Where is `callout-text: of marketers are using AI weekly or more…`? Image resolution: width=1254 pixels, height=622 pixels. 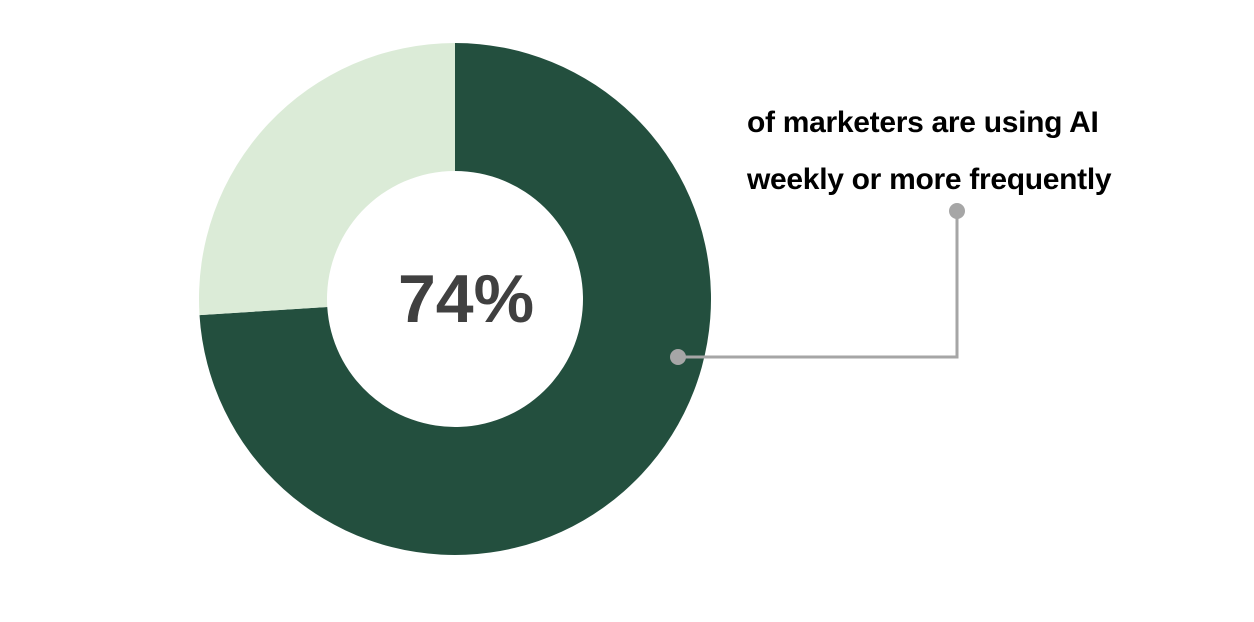
callout-text: of marketers are using AI weekly or more… is located at coordinates (929, 151).